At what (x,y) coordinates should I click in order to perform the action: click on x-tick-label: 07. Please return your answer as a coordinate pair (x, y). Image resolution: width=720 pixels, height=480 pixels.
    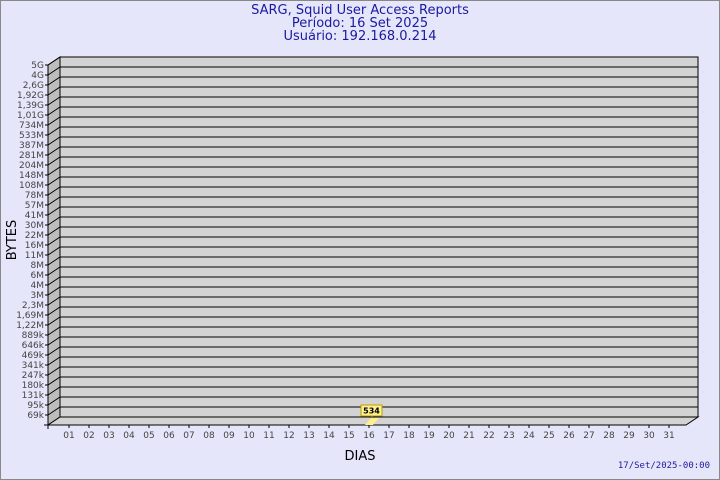
    Looking at the image, I should click on (188, 436).